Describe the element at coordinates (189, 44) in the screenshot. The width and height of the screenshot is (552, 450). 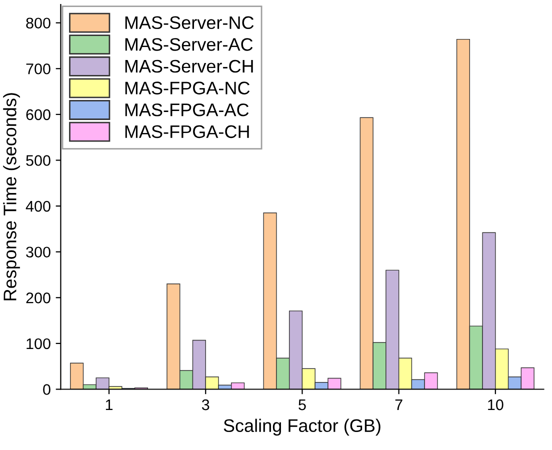
I see `legend-label: MAS-Server-AC` at that location.